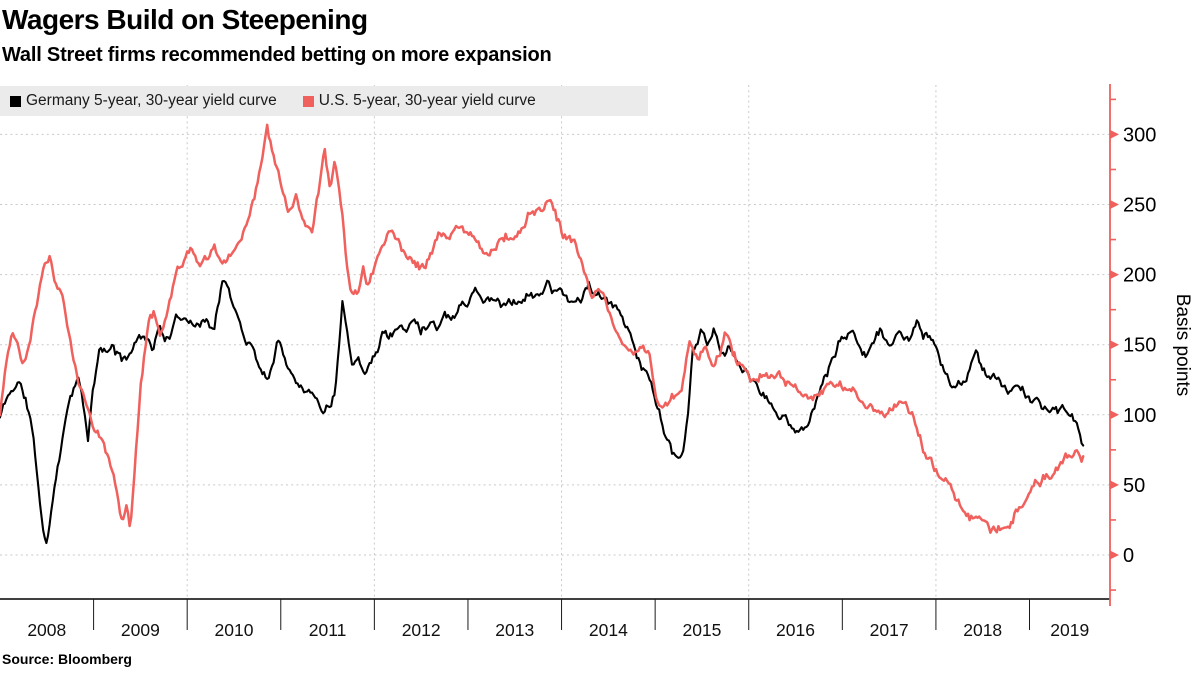 The width and height of the screenshot is (1200, 675). I want to click on page-title: Wagers Build on Steepening, so click(185, 19).